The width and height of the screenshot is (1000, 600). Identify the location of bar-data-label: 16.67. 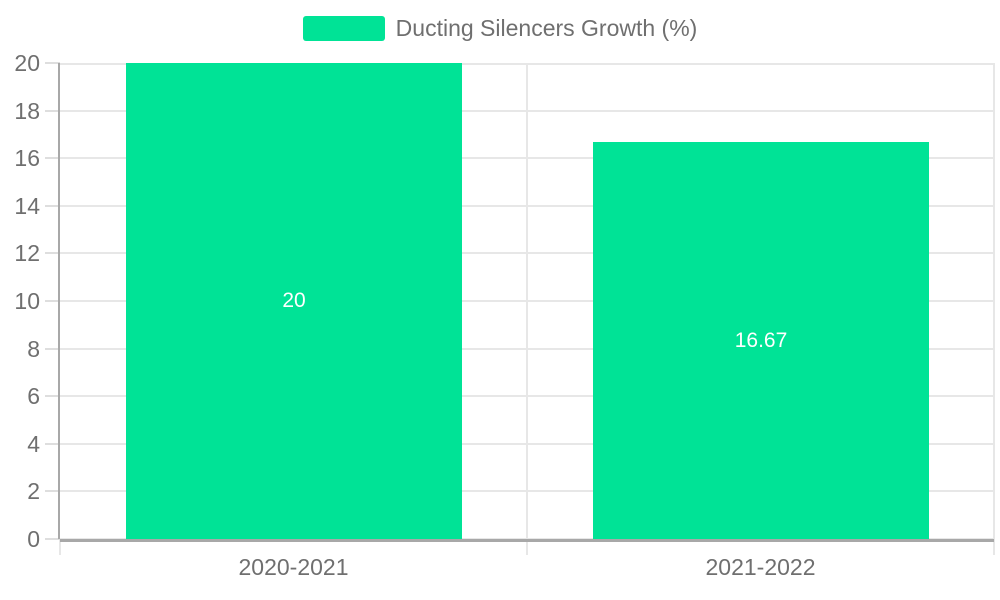
(761, 340).